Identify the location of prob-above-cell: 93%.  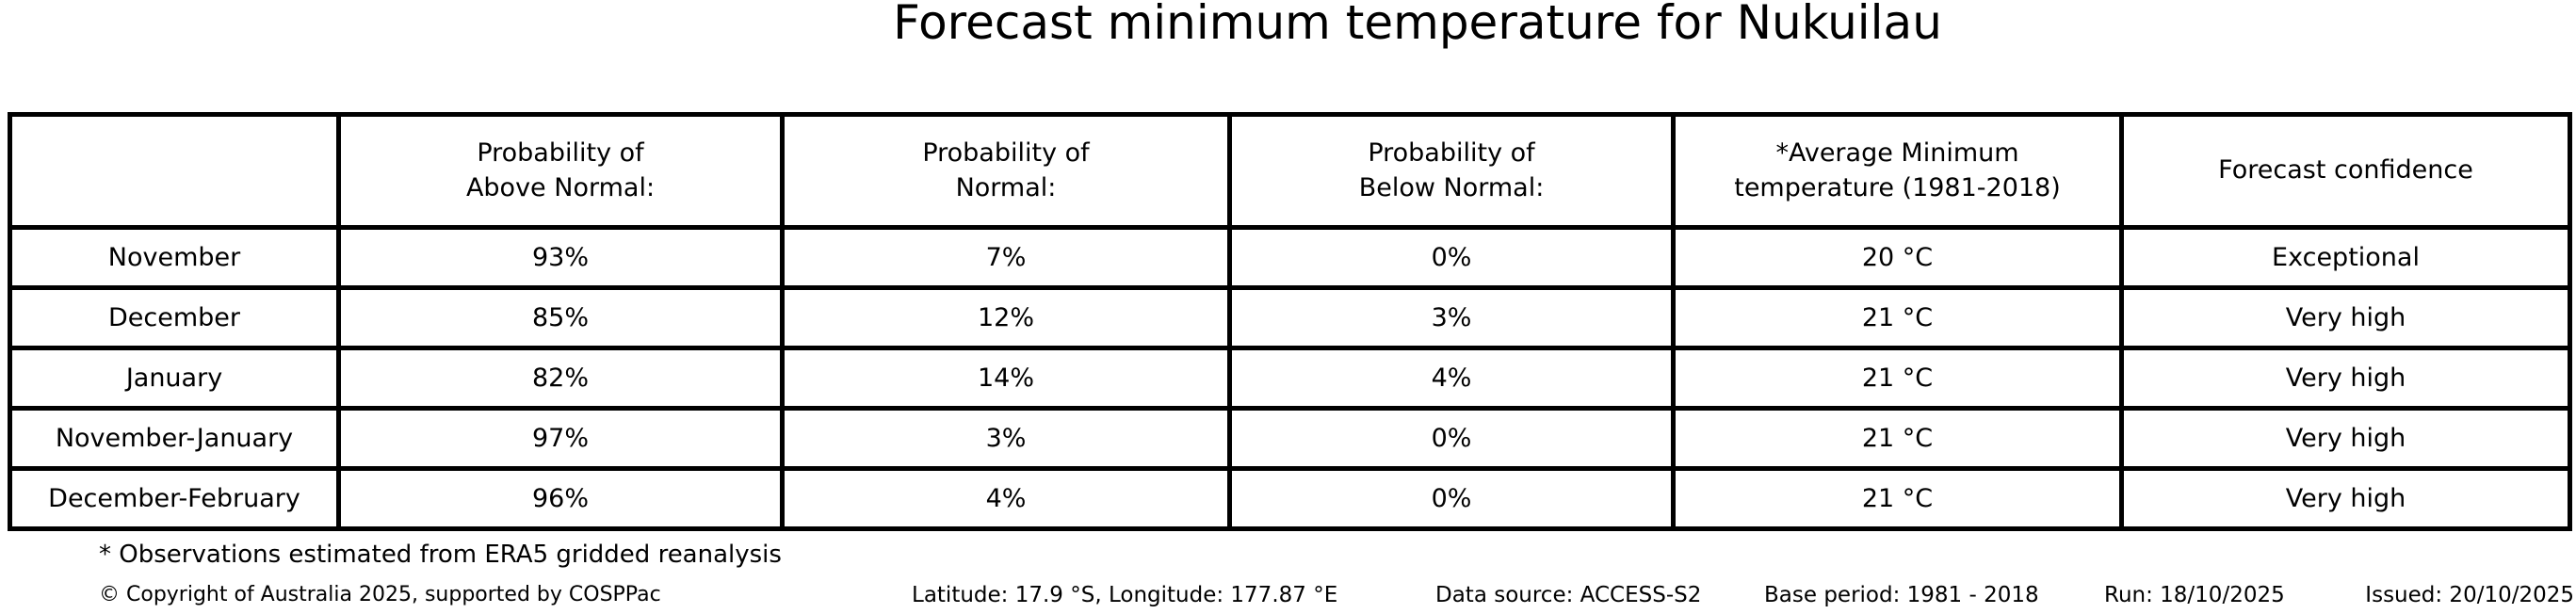
(560, 257).